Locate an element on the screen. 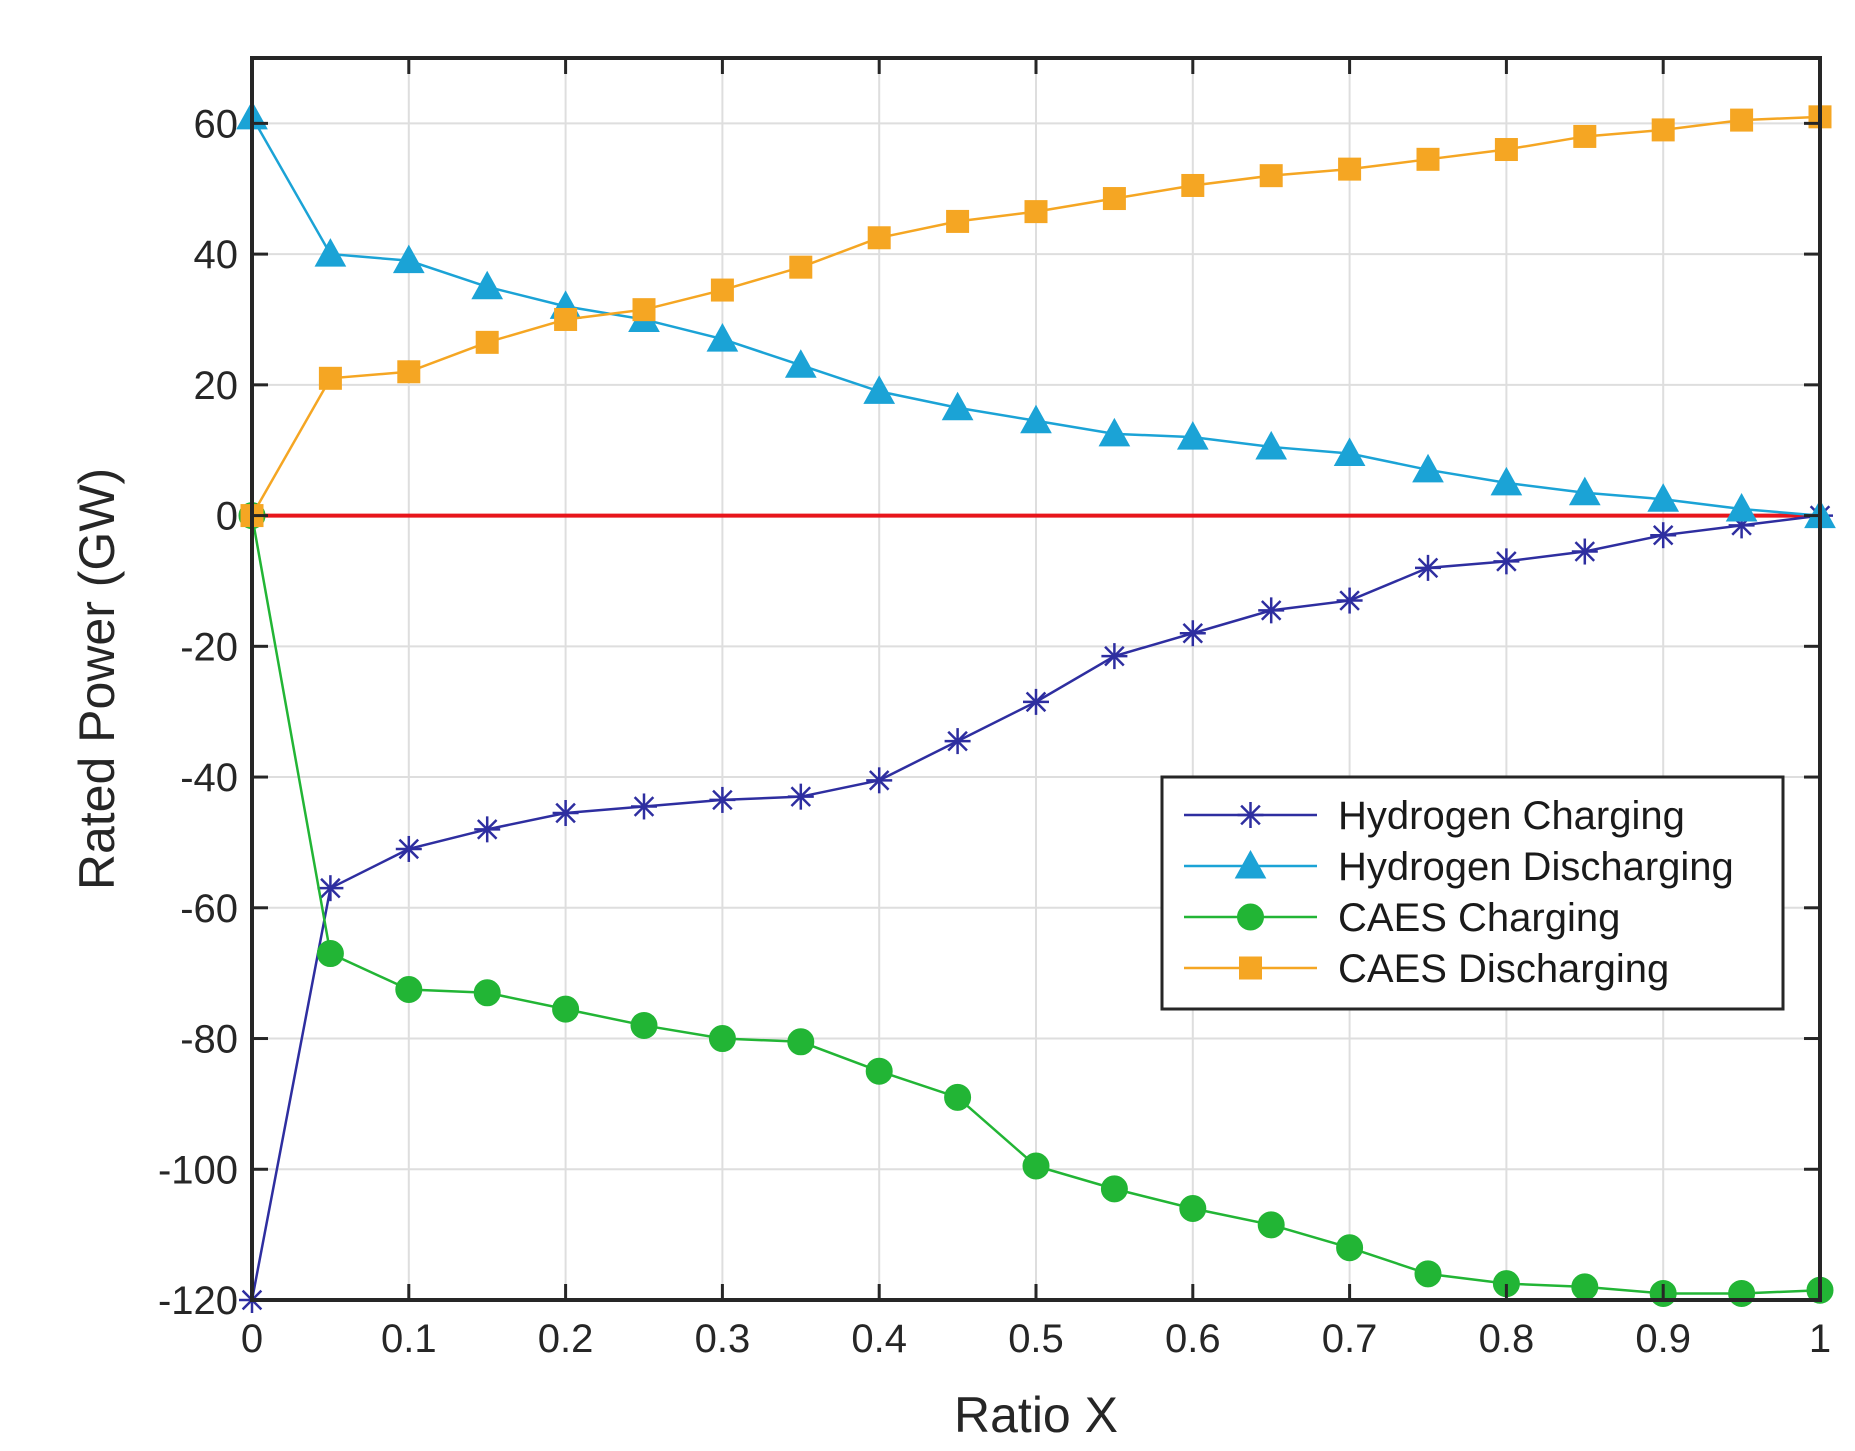  y-tick-label-4: -40 is located at coordinates (209, 778).